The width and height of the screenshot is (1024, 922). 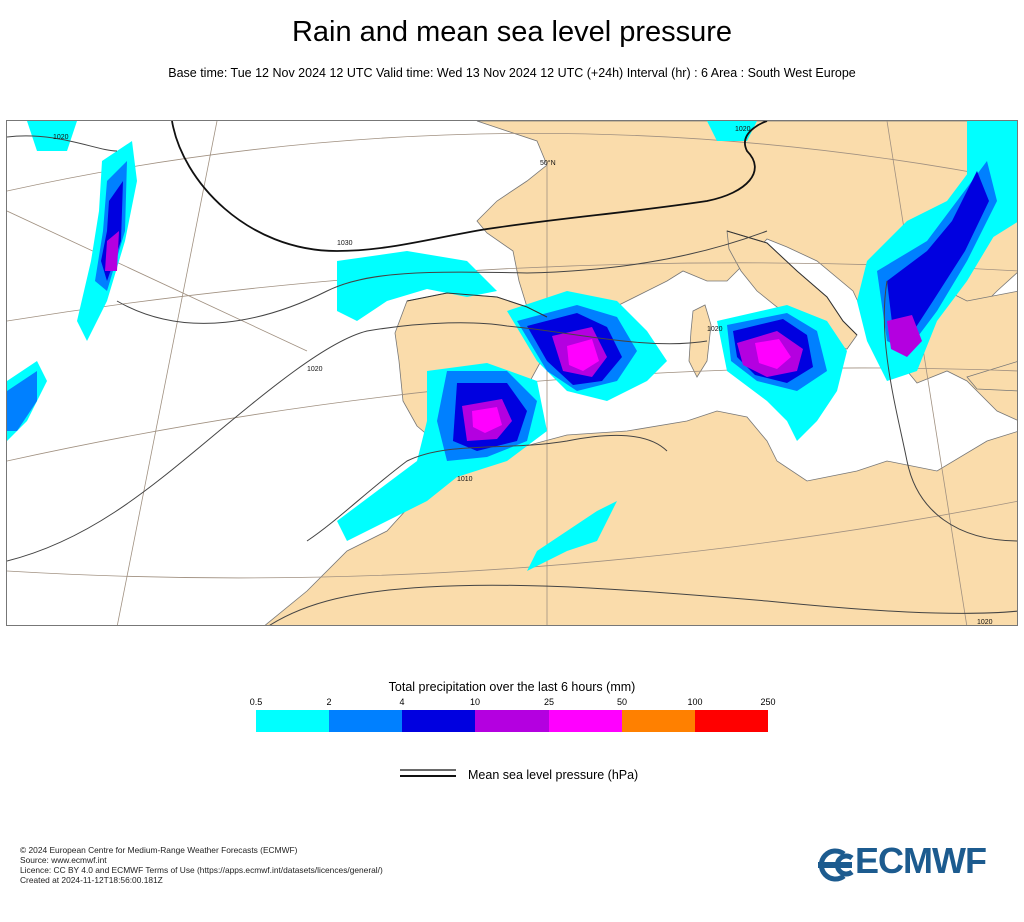 I want to click on ecmwf-logo-text: ECMWF, so click(x=921, y=860).